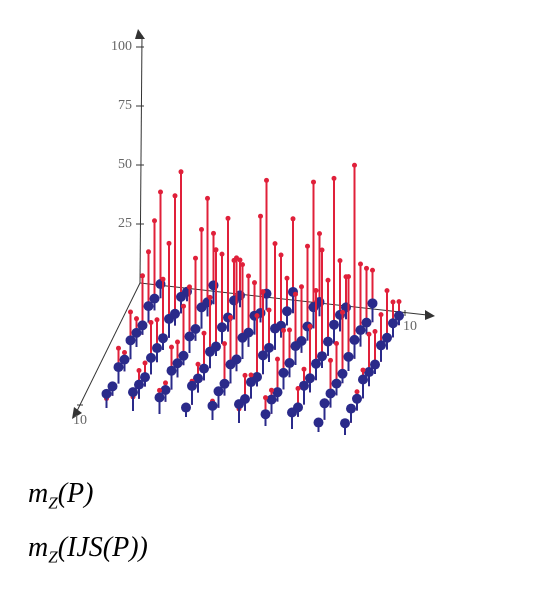  What do you see at coordinates (53, 503) in the screenshot?
I see `caption-sub: Z` at bounding box center [53, 503].